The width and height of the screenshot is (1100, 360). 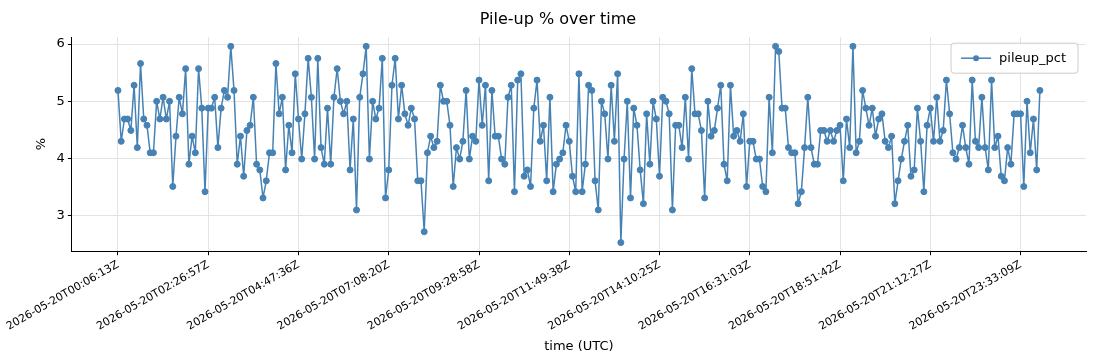 What do you see at coordinates (41, 144) in the screenshot?
I see `y-axis-title: %` at bounding box center [41, 144].